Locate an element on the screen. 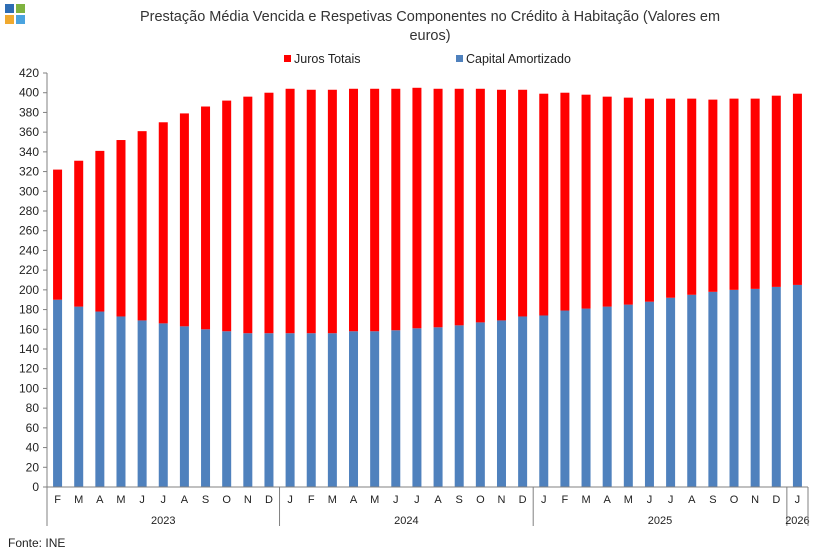 Image resolution: width=839 pixels, height=559 pixels. y-tick-label: 40 is located at coordinates (33, 448).